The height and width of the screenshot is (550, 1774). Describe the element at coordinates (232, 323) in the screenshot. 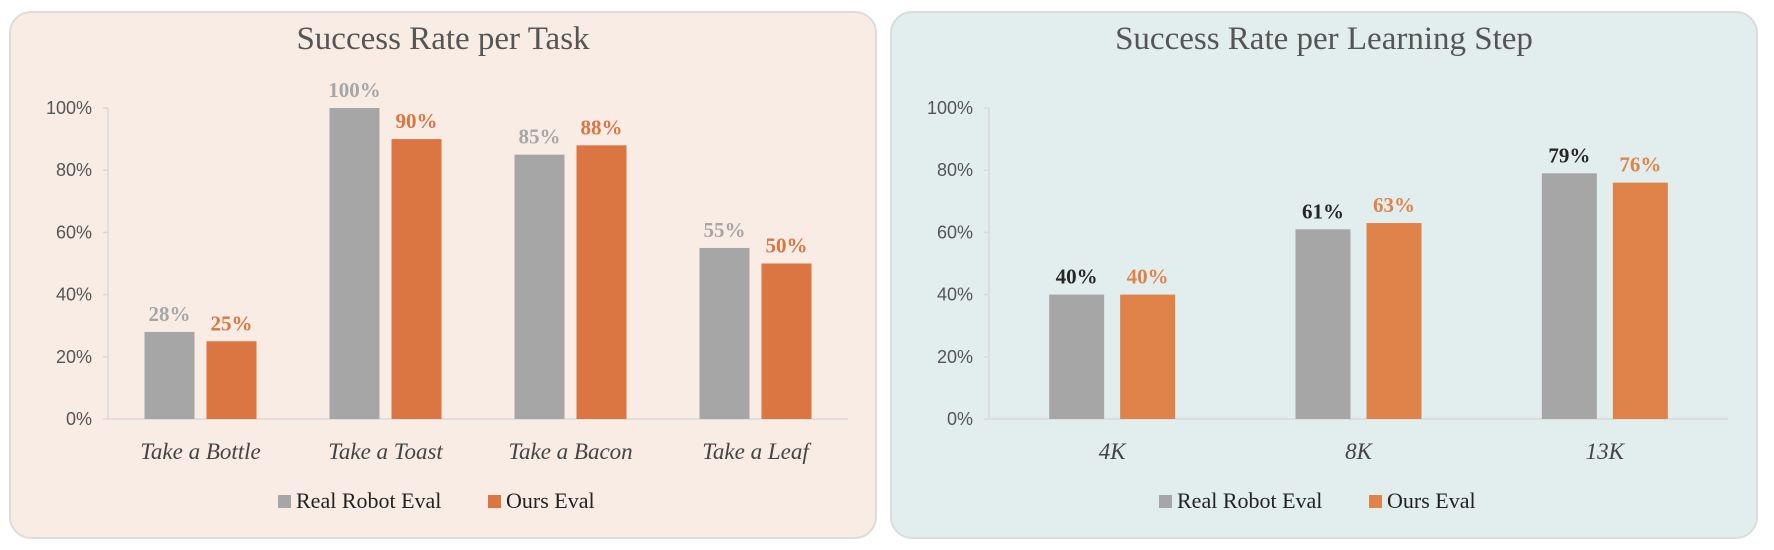

I see `data-label: 25%` at that location.